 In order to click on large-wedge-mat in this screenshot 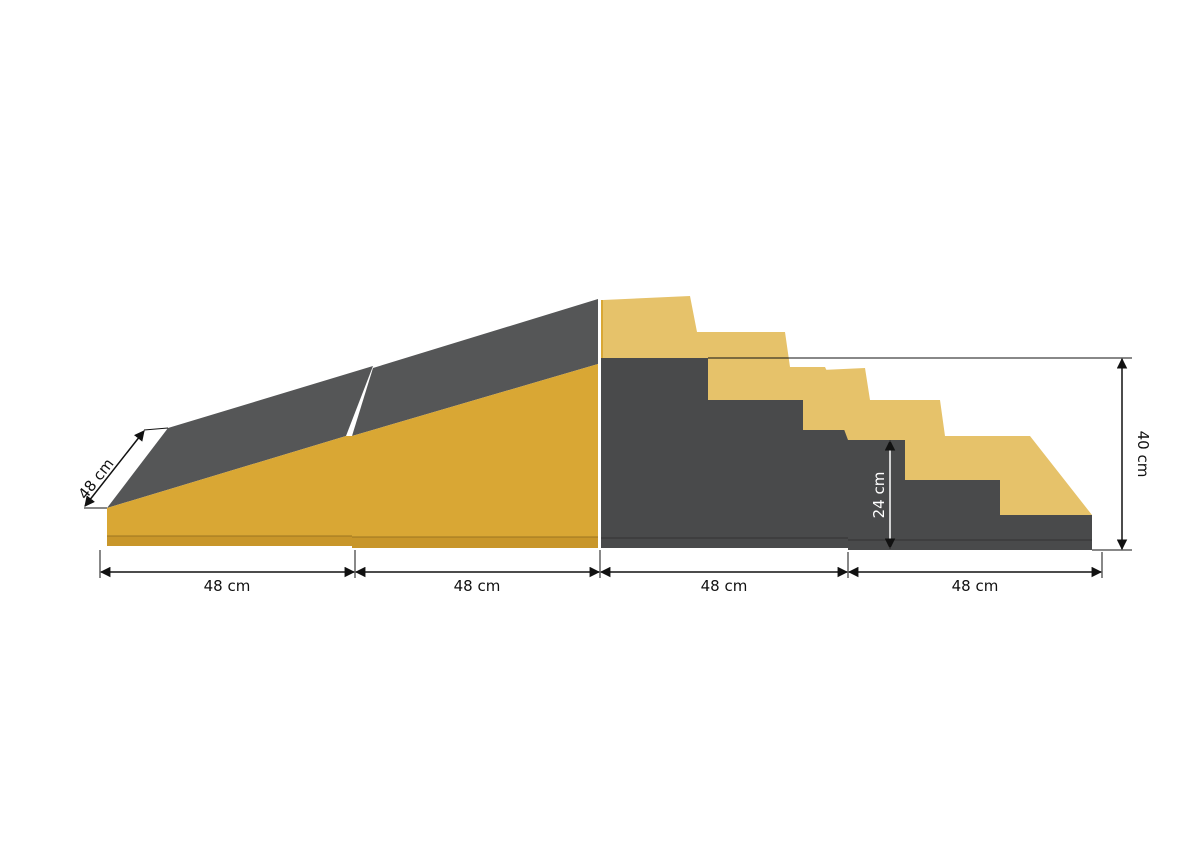, I will do `click(475, 423)`.